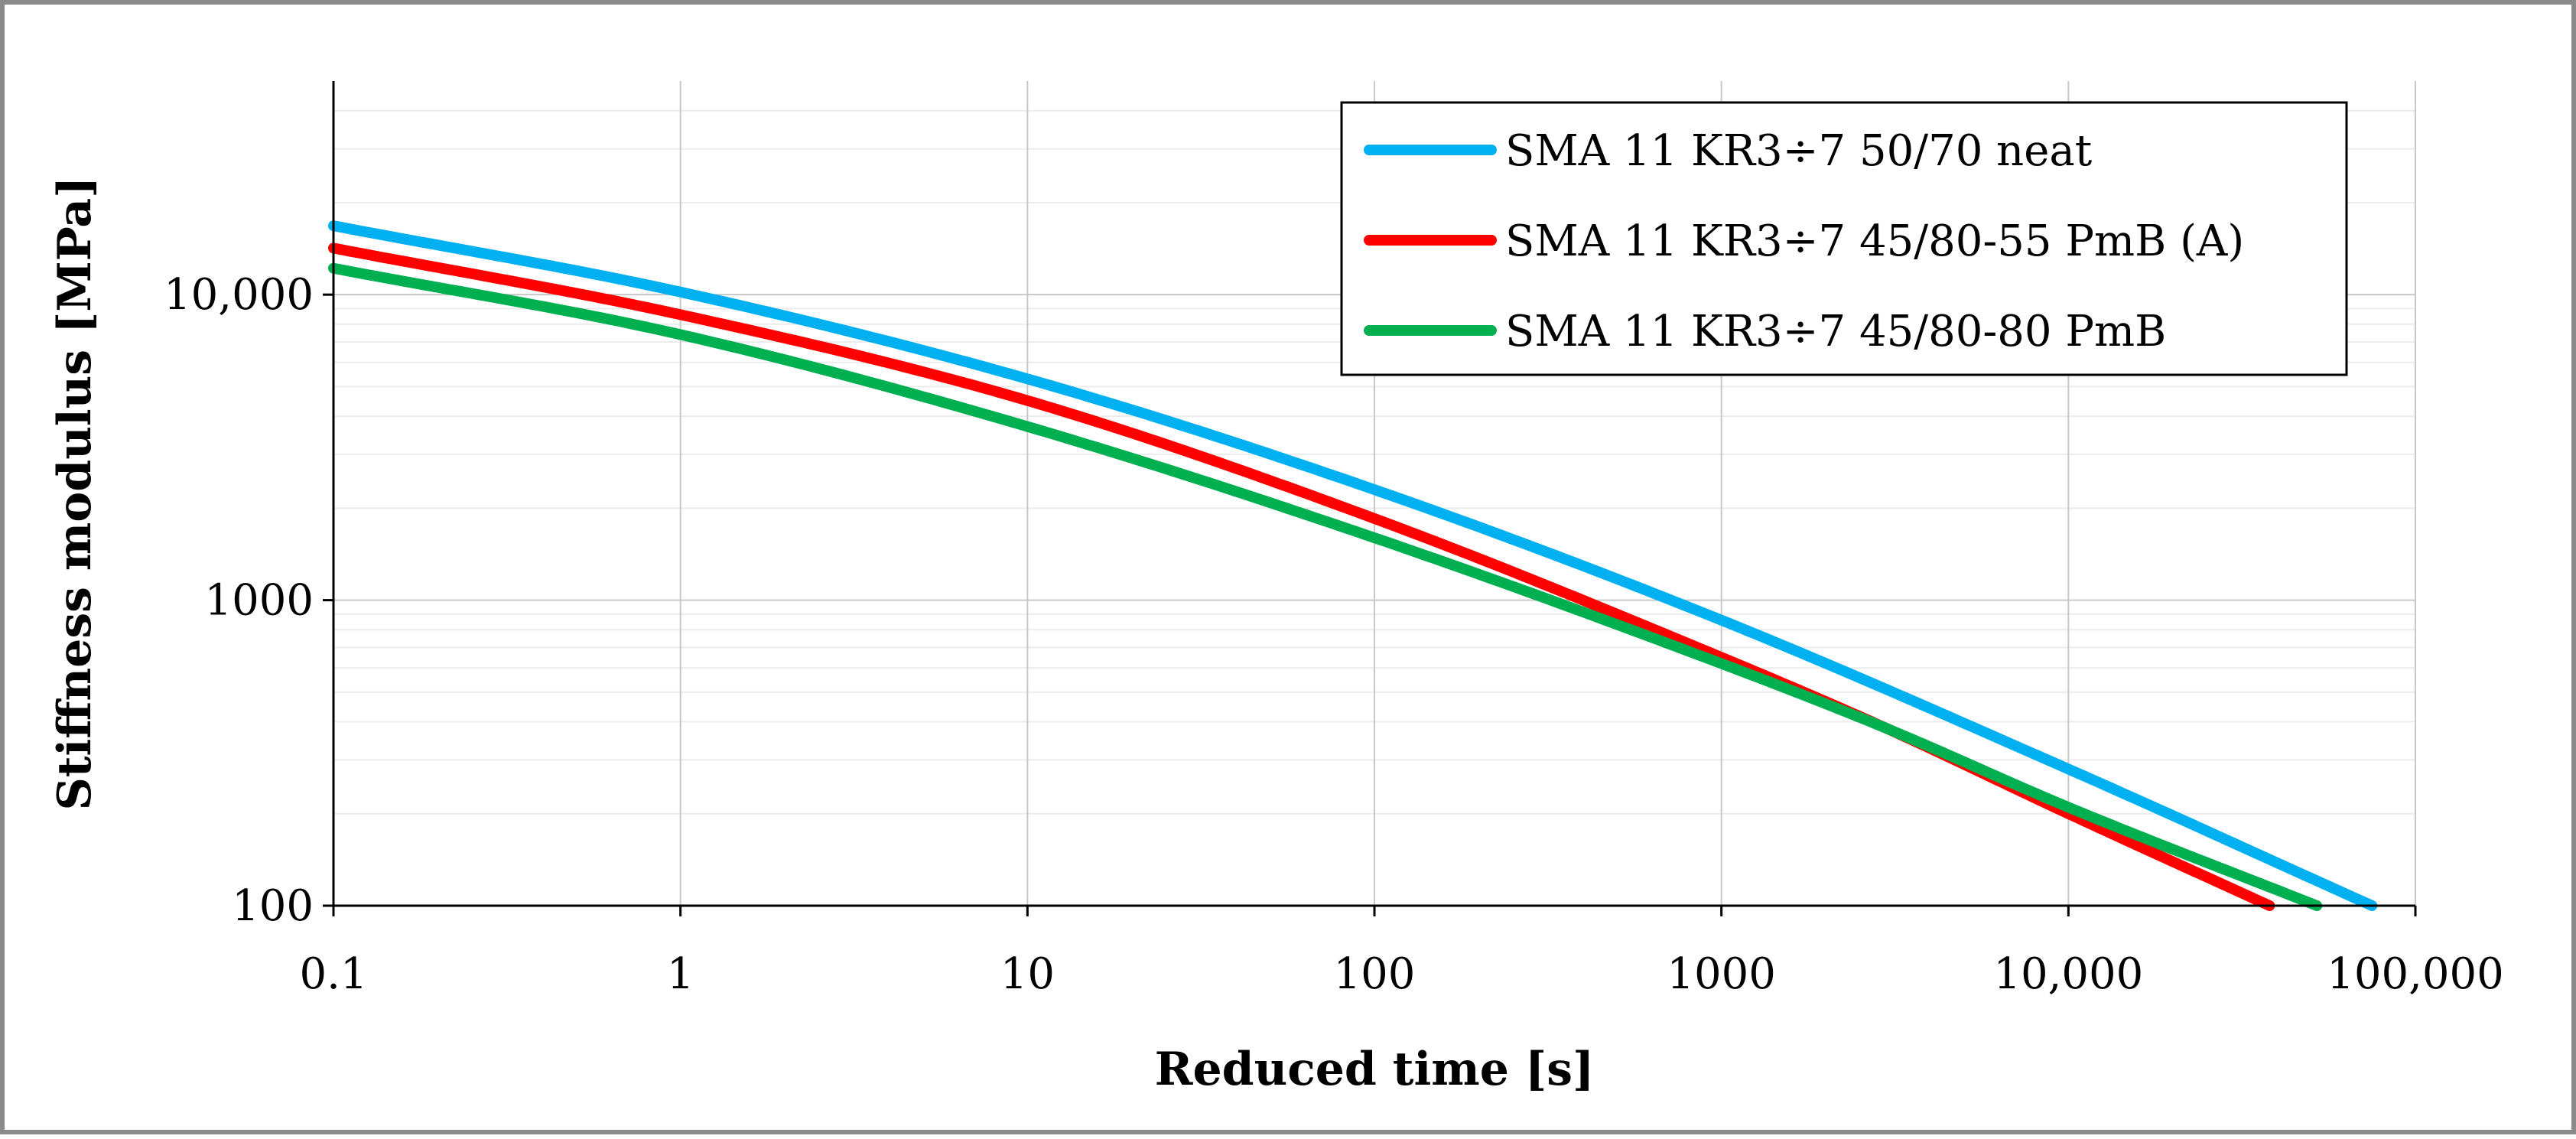  I want to click on y-axis-title: Stiffness modulus [MPa], so click(75, 493).